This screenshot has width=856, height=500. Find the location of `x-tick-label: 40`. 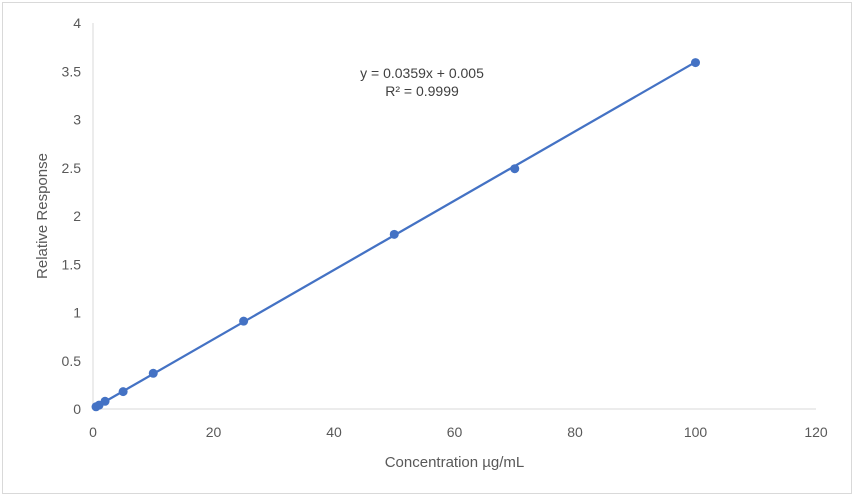

x-tick-label: 40 is located at coordinates (334, 432).